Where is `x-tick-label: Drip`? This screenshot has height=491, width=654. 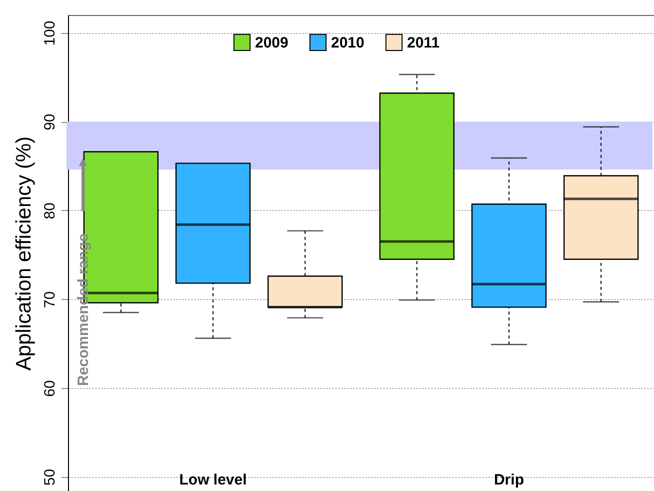 x-tick-label: Drip is located at coordinates (509, 480).